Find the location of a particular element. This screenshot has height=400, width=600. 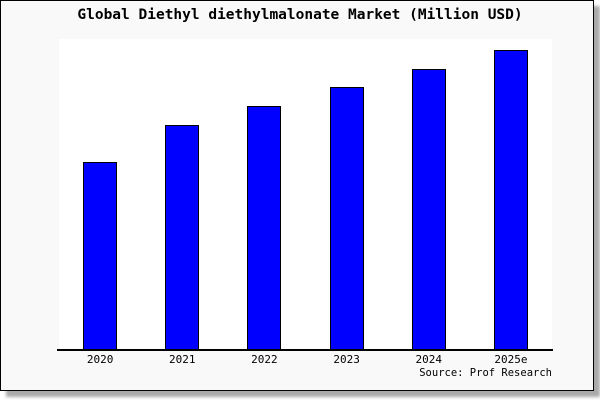

x-tick-label-2020: 2020 is located at coordinates (100, 359).